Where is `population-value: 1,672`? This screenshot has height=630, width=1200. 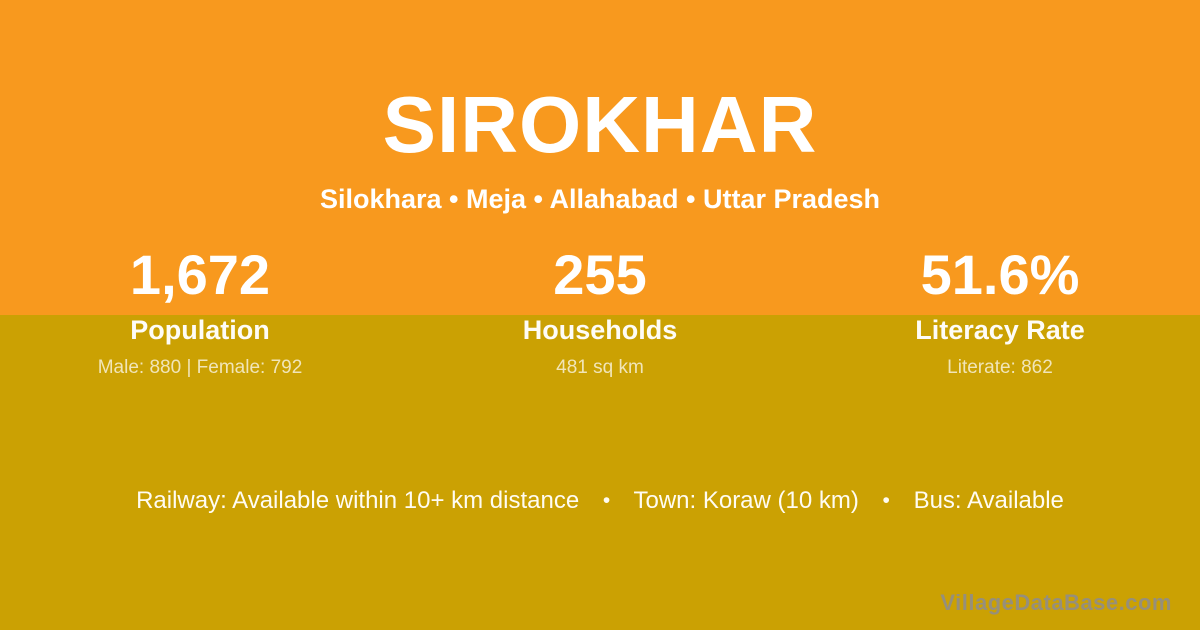 population-value: 1,672 is located at coordinates (200, 274).